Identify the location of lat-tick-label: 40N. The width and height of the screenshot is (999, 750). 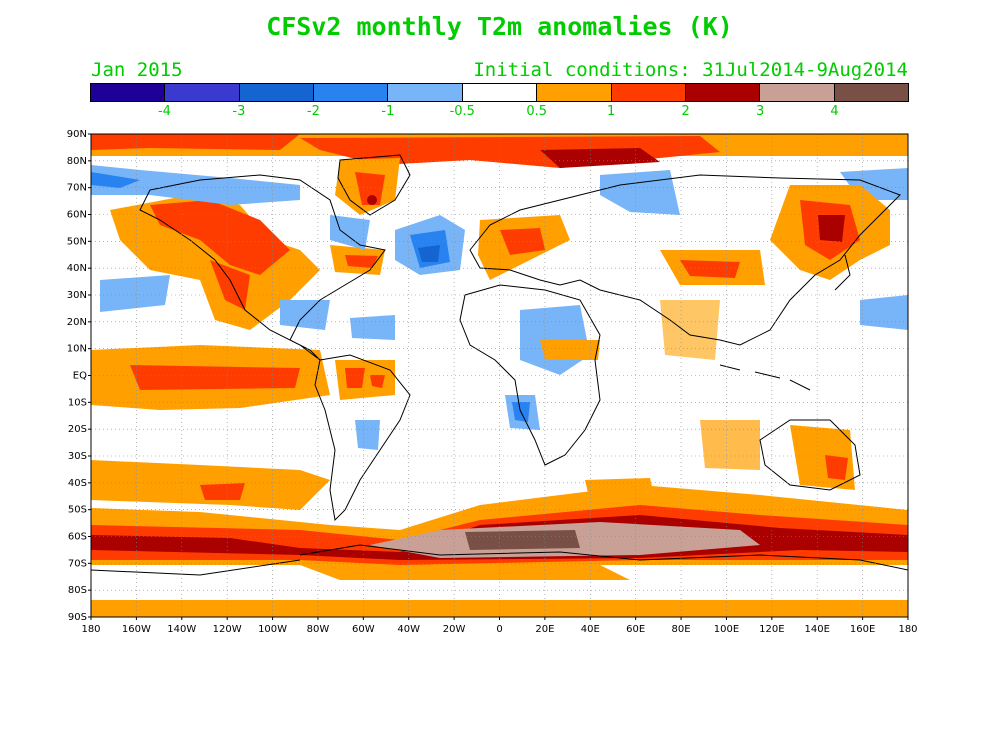
(77, 268).